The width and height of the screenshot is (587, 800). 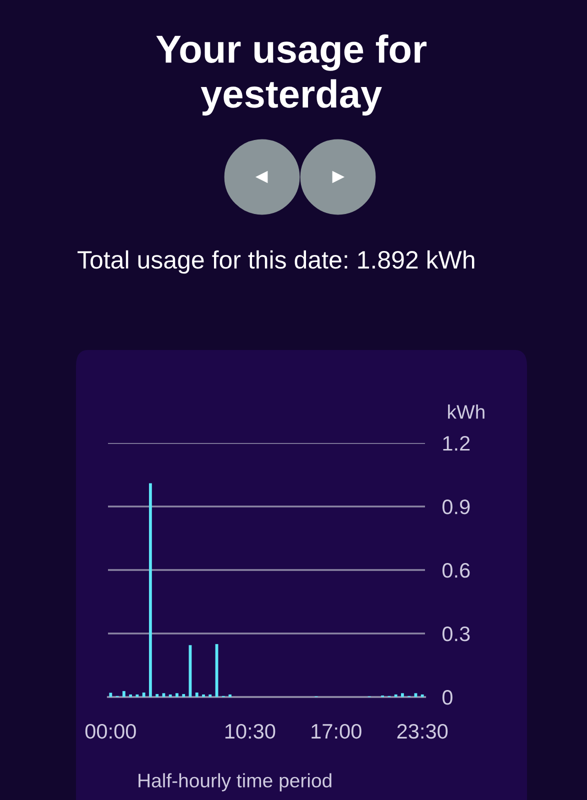 What do you see at coordinates (456, 634) in the screenshot?
I see `y-tick-label: 0.3` at bounding box center [456, 634].